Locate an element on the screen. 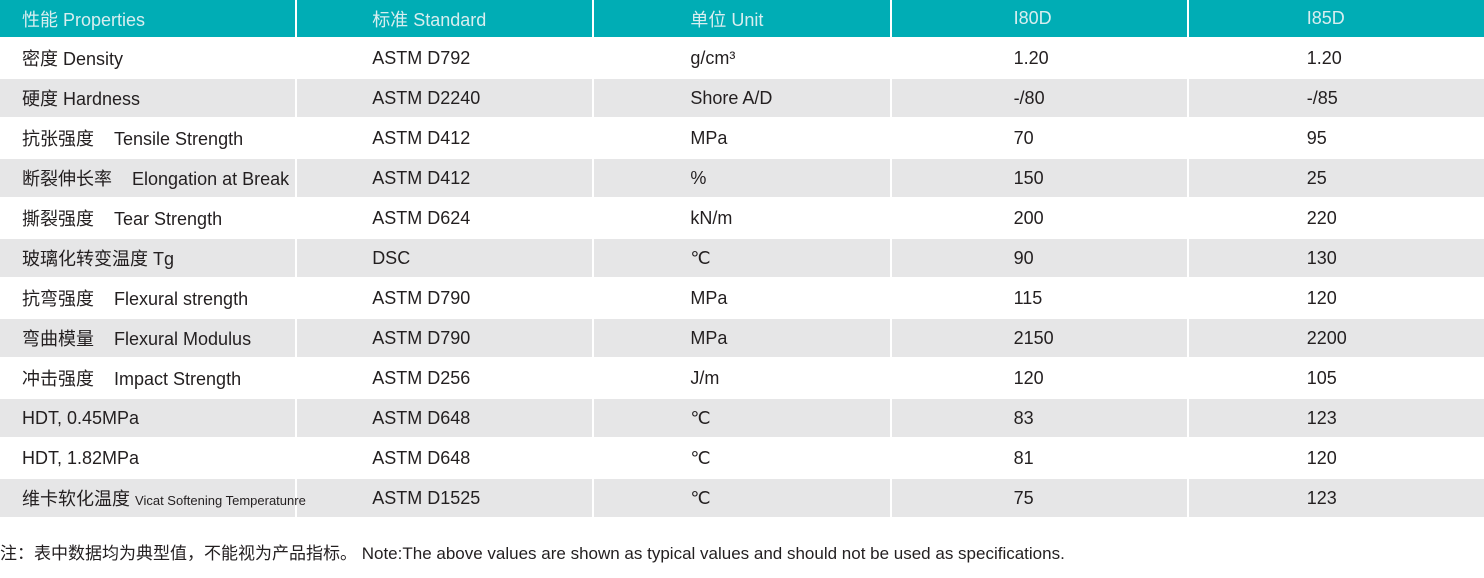  property-cell: 断裂伸长率 Elongation at Break is located at coordinates (148, 178).